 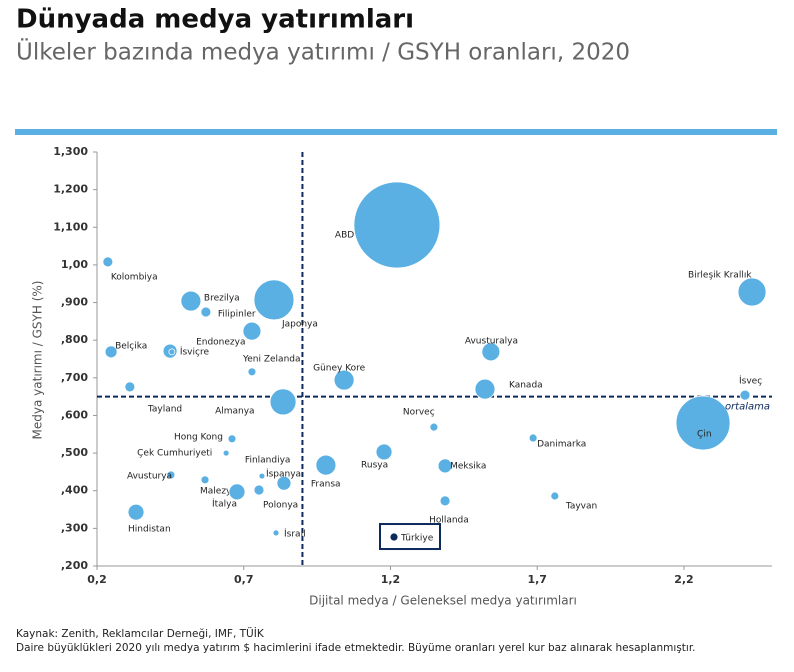 What do you see at coordinates (70, 226) in the screenshot?
I see `y-tick-label: 1,100` at bounding box center [70, 226].